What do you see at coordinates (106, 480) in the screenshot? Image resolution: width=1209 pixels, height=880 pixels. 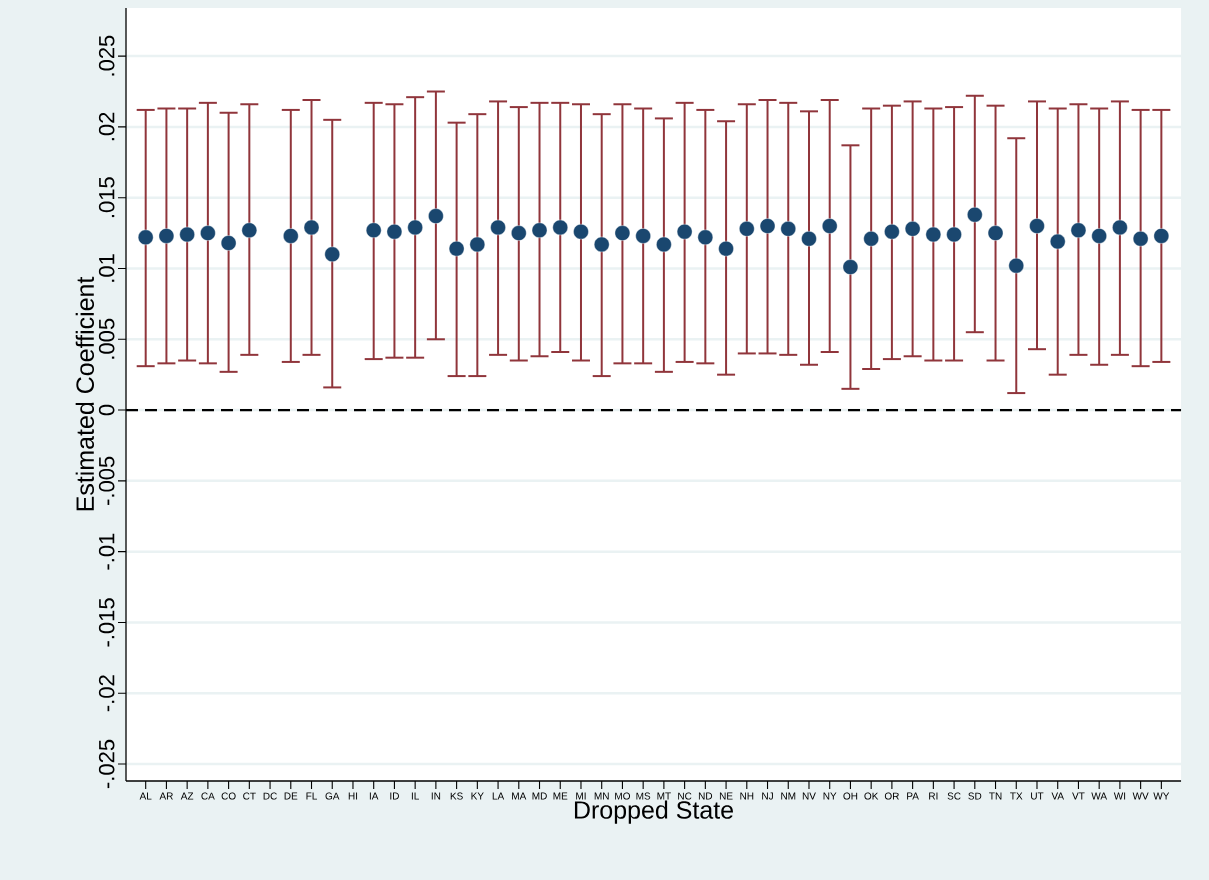 I see `y-tick-label: -.005` at bounding box center [106, 480].